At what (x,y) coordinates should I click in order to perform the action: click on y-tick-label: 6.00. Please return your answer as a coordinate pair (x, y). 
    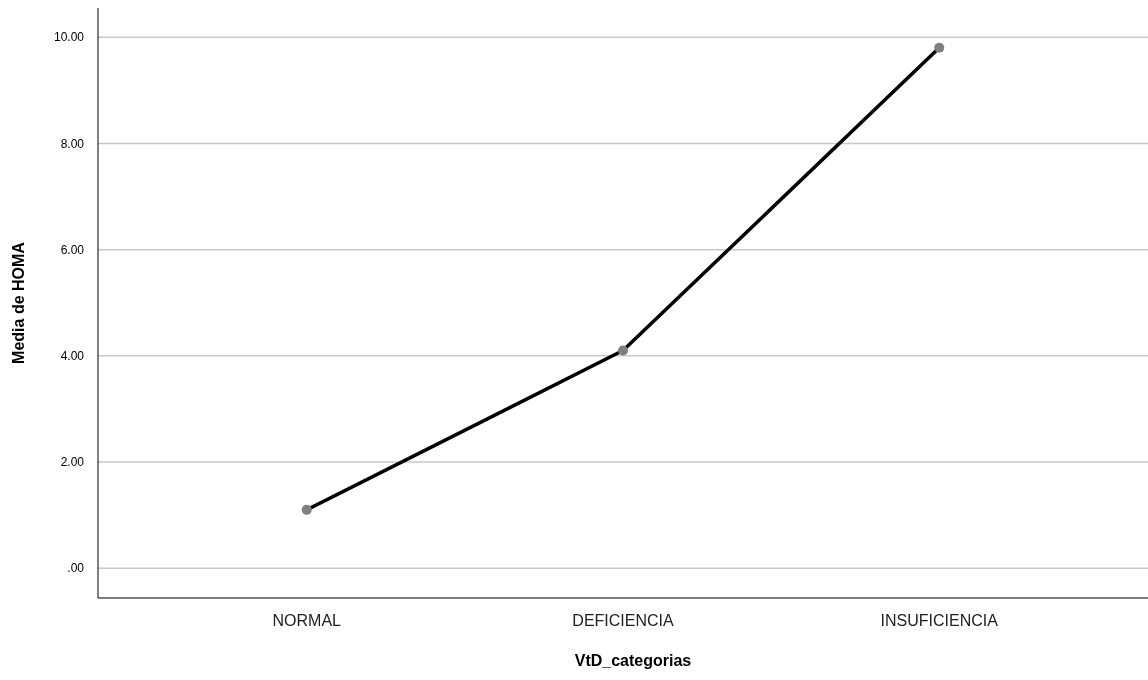
    Looking at the image, I should click on (72, 249).